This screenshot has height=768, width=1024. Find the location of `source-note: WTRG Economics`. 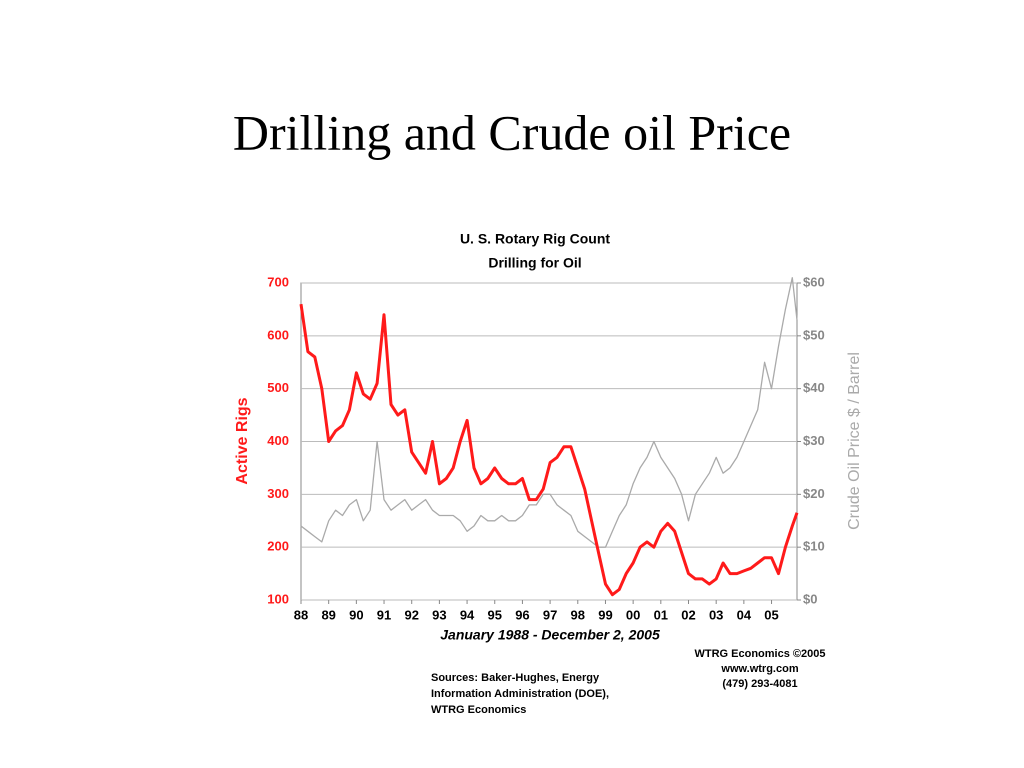

source-note: WTRG Economics is located at coordinates (478, 710).